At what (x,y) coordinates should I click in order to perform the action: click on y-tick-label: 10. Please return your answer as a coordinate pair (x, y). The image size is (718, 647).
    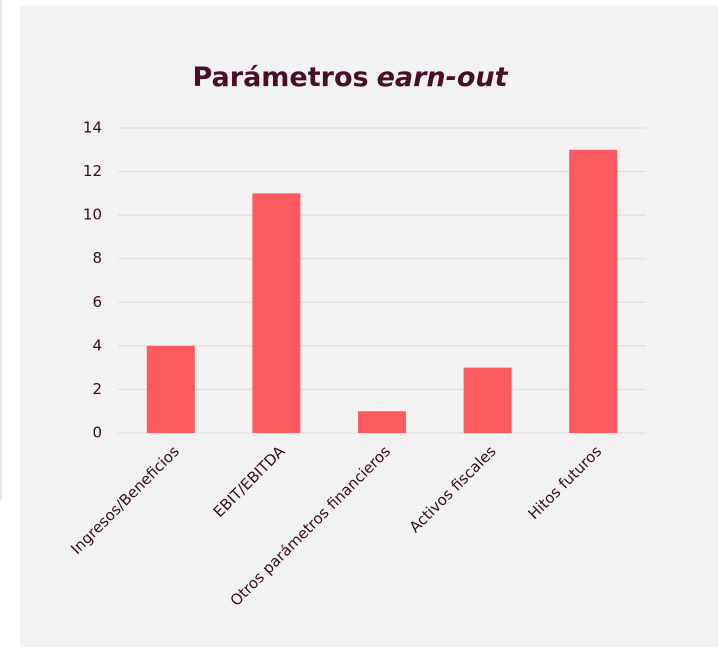
    Looking at the image, I should click on (92, 215).